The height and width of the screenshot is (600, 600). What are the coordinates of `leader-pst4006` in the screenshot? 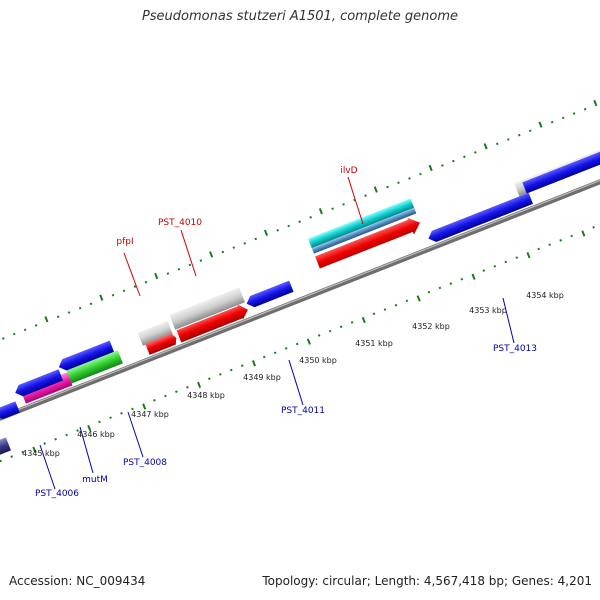 It's located at (47, 467).